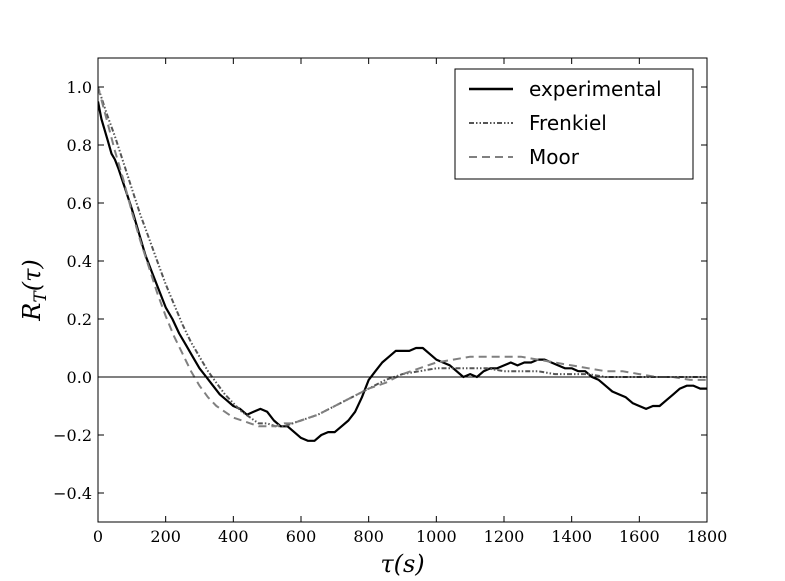  I want to click on x-tick-label: 400, so click(233, 536).